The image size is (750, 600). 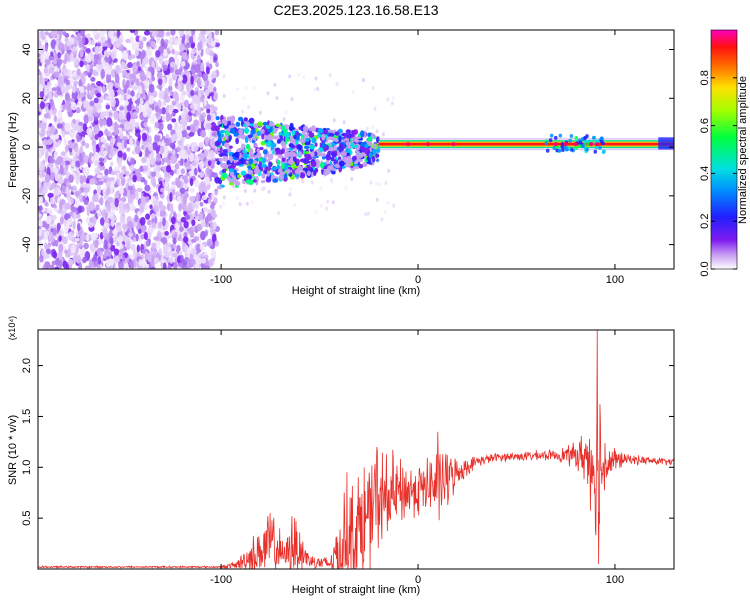 I want to click on spectrogram-ytick-label: 40, so click(x=27, y=49).